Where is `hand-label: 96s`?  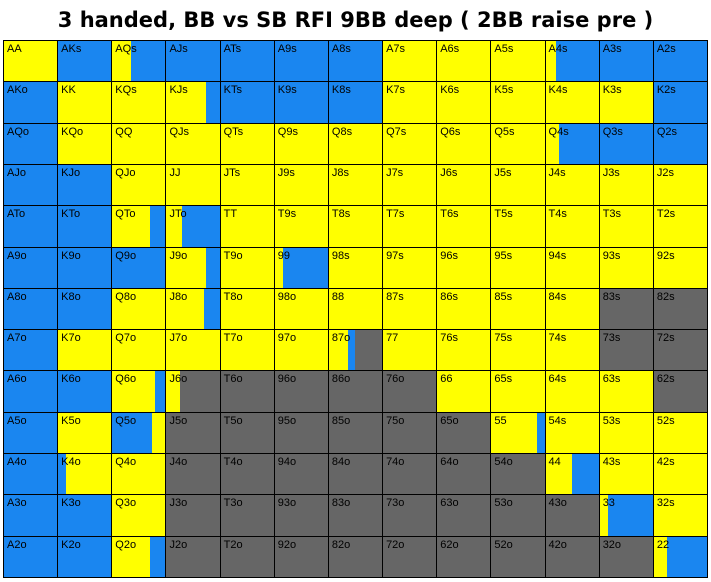
hand-label: 96s is located at coordinates (449, 255).